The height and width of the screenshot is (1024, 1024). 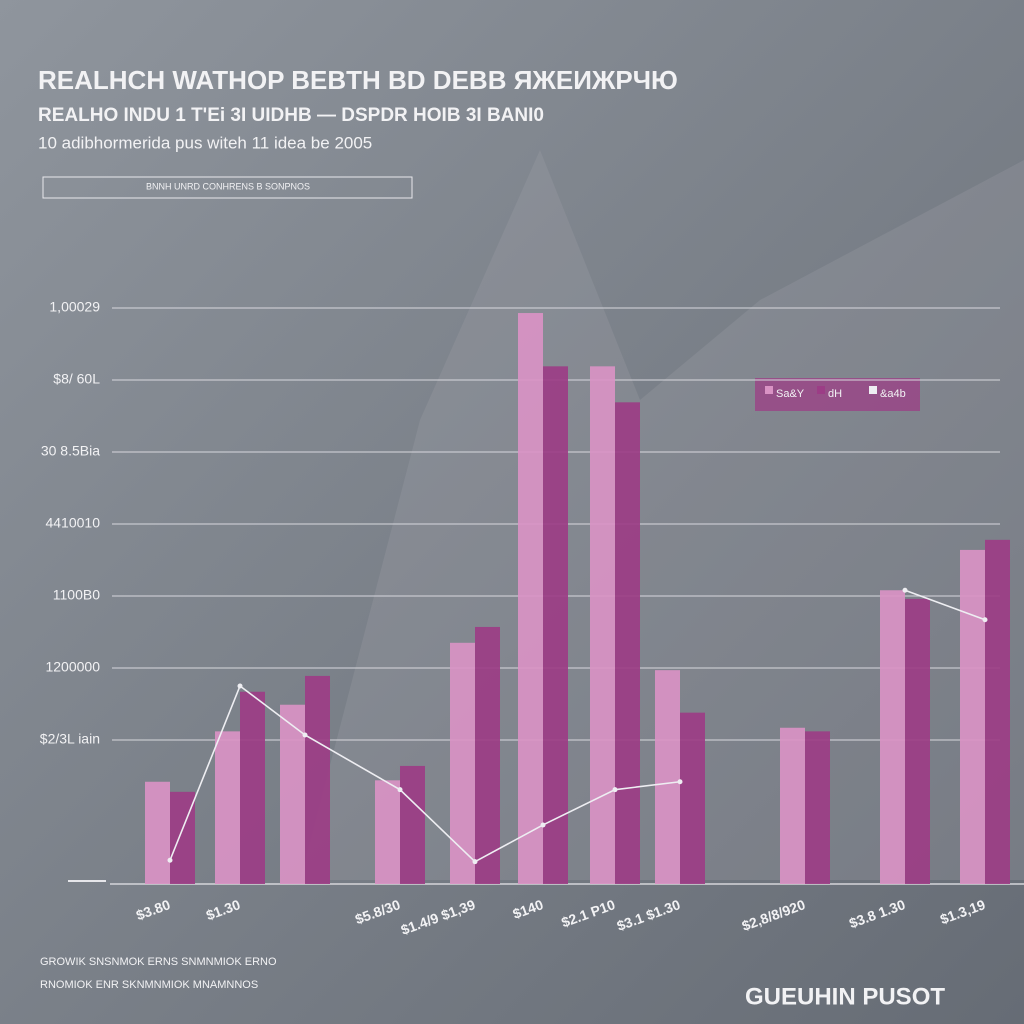 What do you see at coordinates (74, 307) in the screenshot?
I see `y-tick-label: 1,00029` at bounding box center [74, 307].